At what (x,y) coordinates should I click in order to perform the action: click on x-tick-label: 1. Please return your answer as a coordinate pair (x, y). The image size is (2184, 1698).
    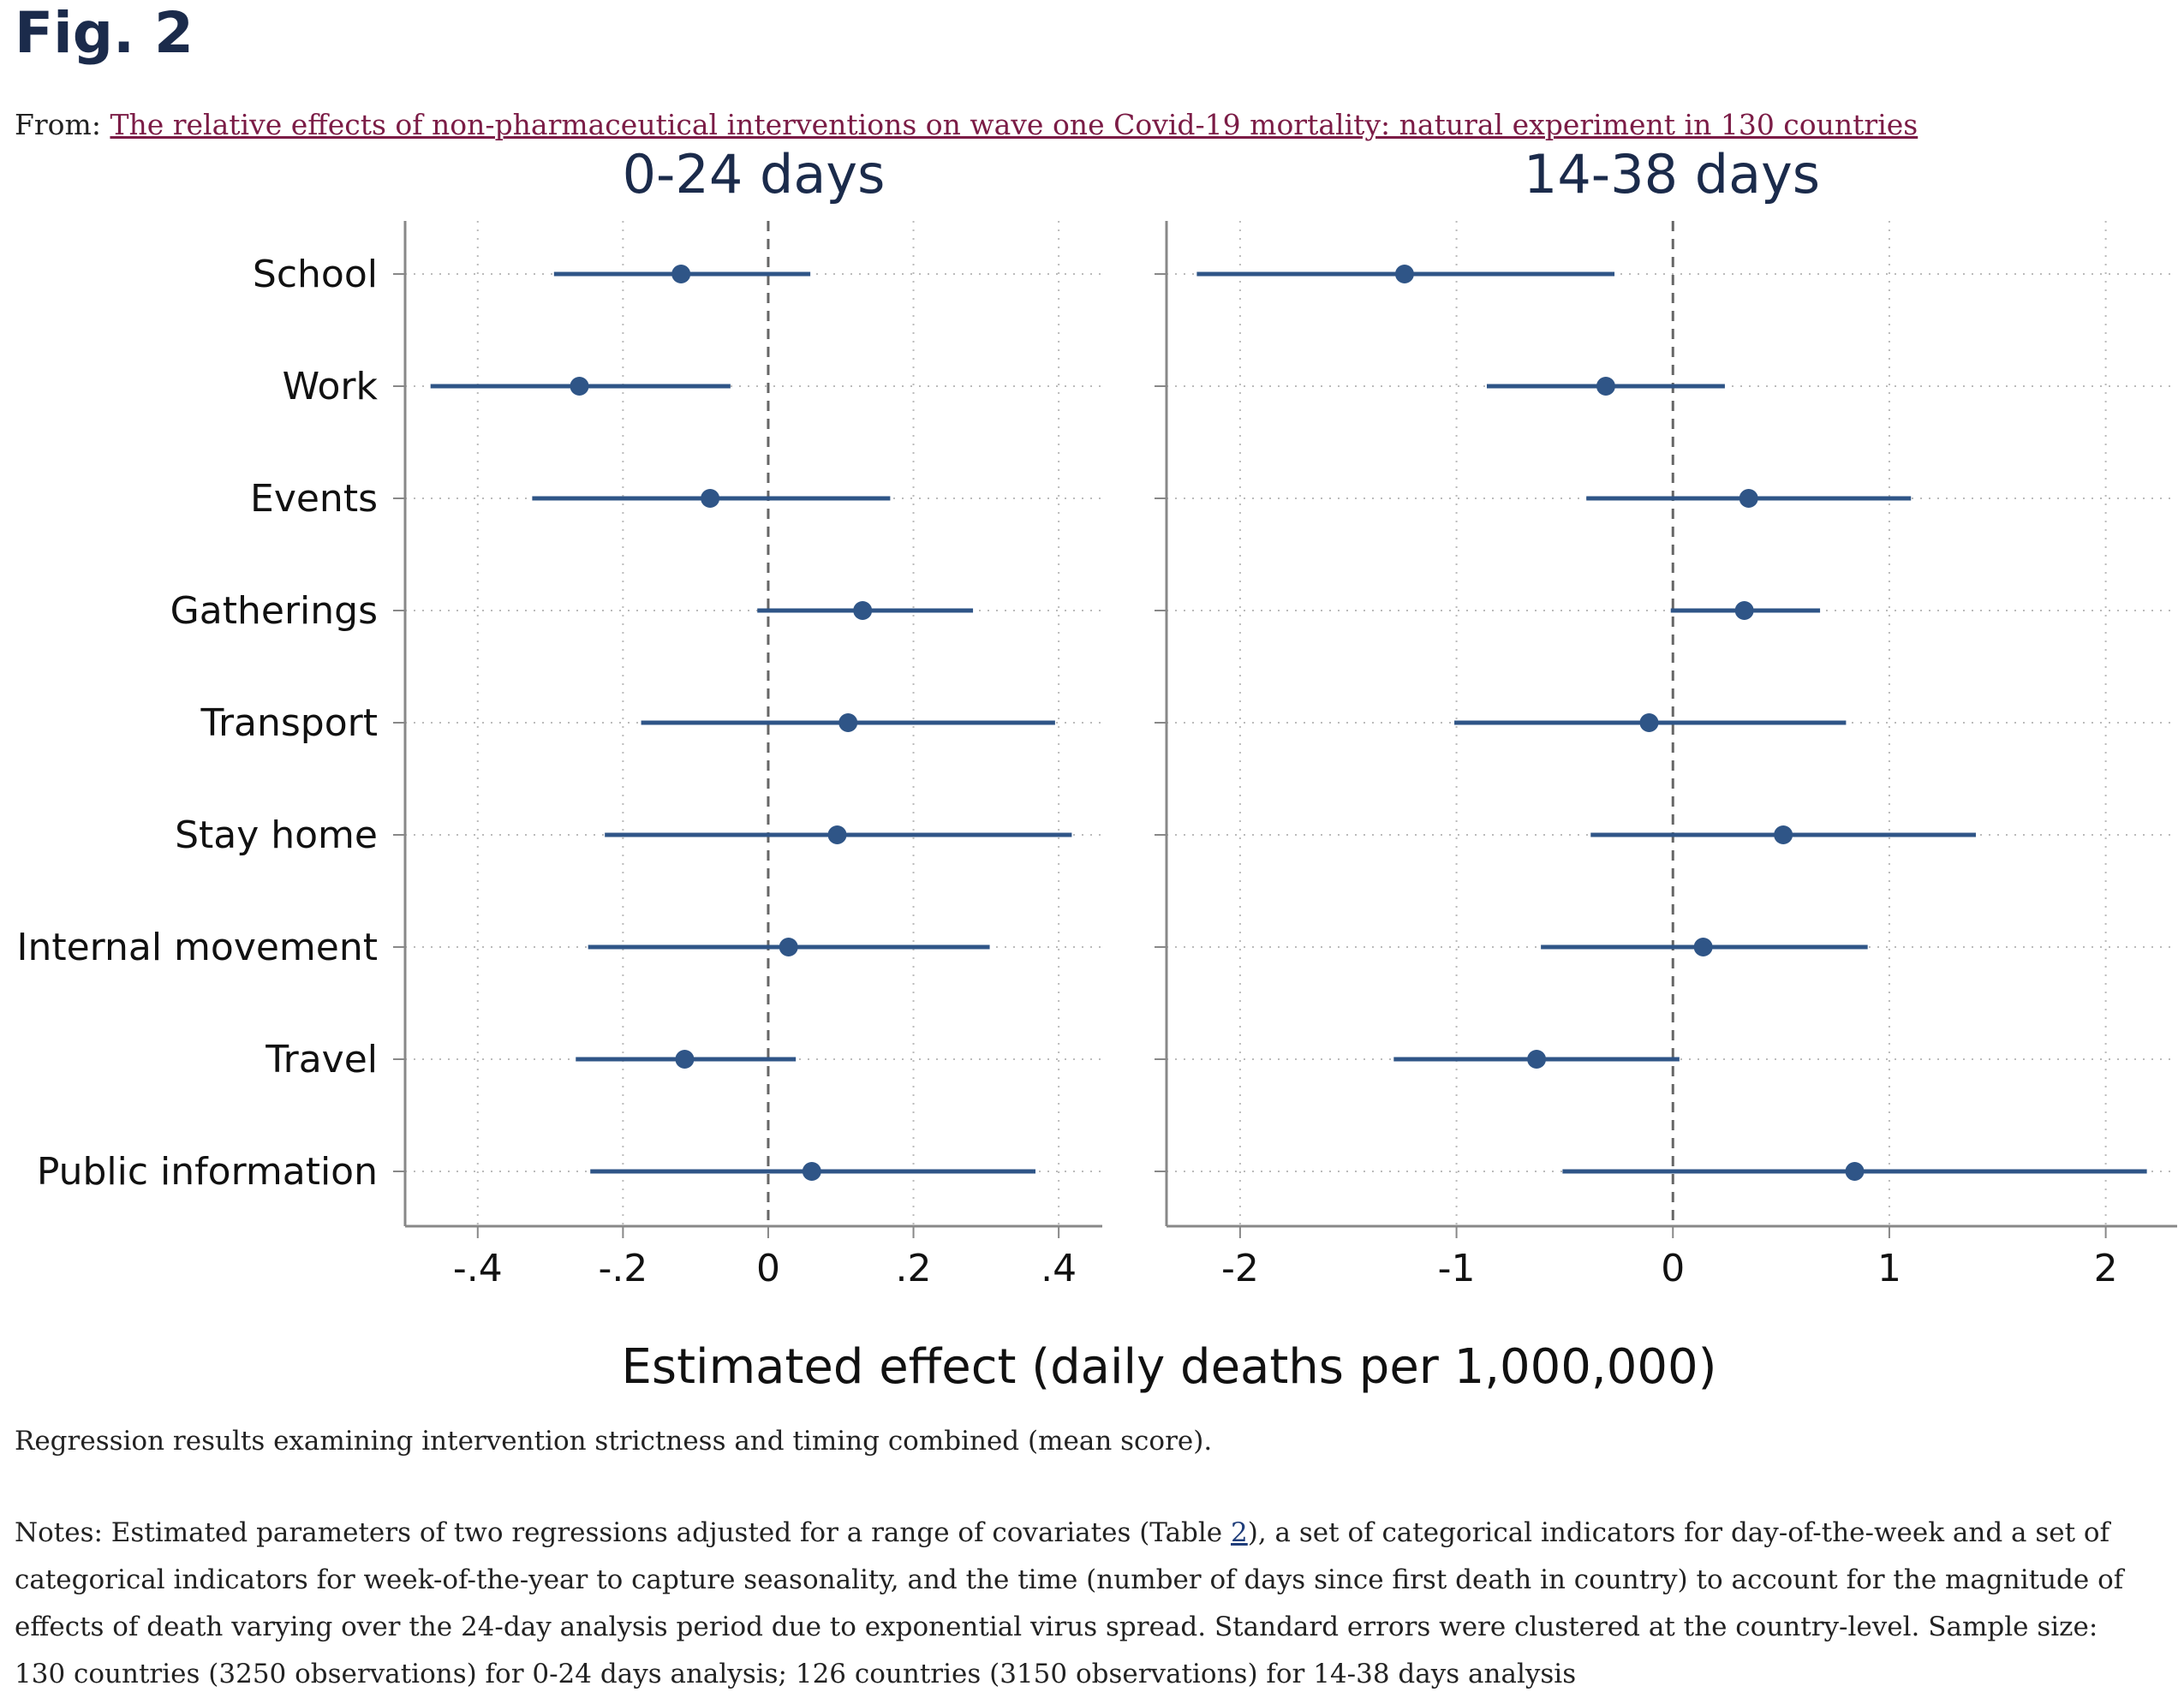
    Looking at the image, I should click on (1889, 1268).